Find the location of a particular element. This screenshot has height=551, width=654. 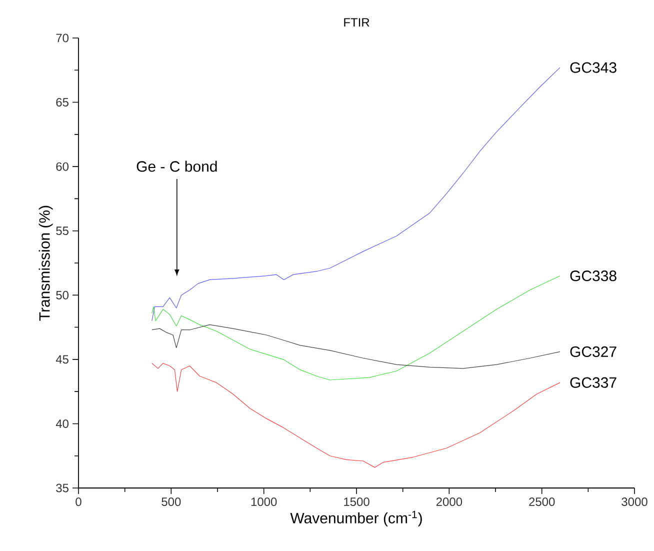

series-label: GC337 is located at coordinates (593, 382).